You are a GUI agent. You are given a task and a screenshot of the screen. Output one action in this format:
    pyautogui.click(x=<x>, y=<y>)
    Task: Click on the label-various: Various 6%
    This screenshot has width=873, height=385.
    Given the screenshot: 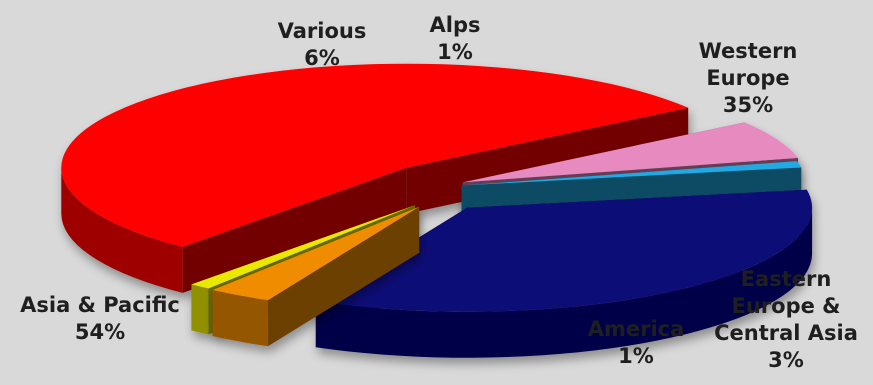 What is the action you would take?
    pyautogui.click(x=322, y=44)
    